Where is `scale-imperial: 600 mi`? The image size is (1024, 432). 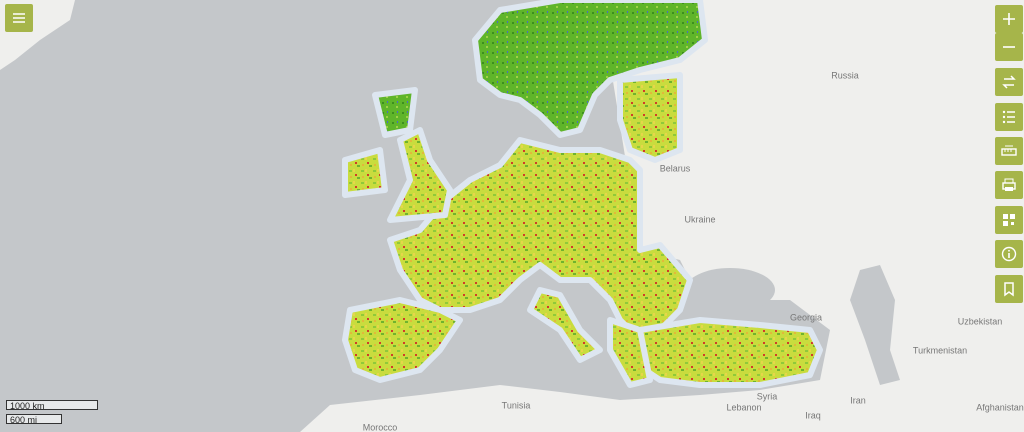
scale-imperial: 600 mi is located at coordinates (34, 419).